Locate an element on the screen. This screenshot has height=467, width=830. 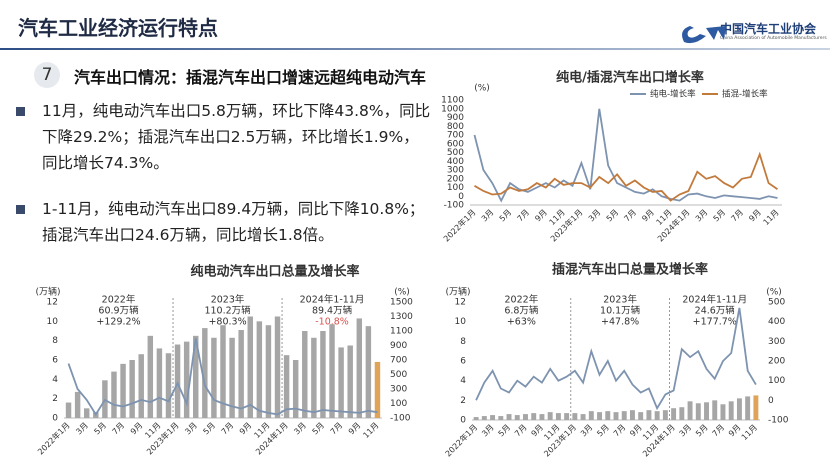
annotation: +47.8% is located at coordinates (620, 322).